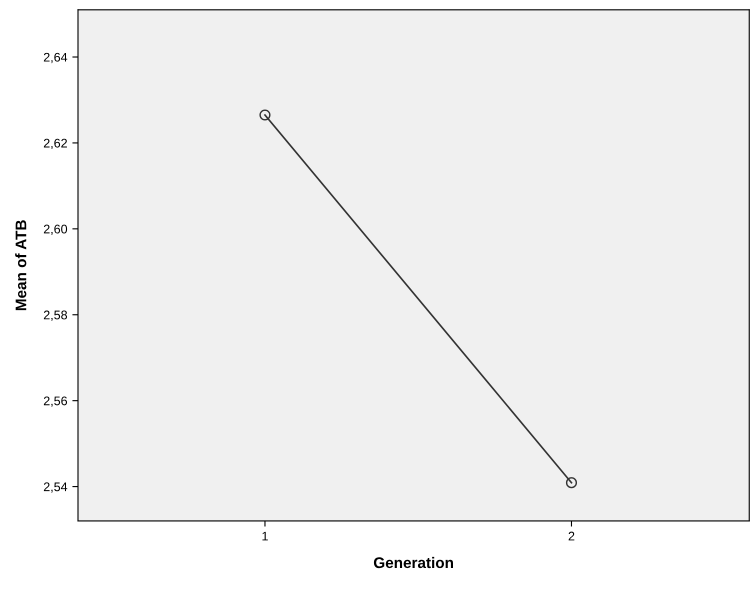 This screenshot has width=750, height=610. What do you see at coordinates (56, 315) in the screenshot?
I see `y-tick-label: 2,58` at bounding box center [56, 315].